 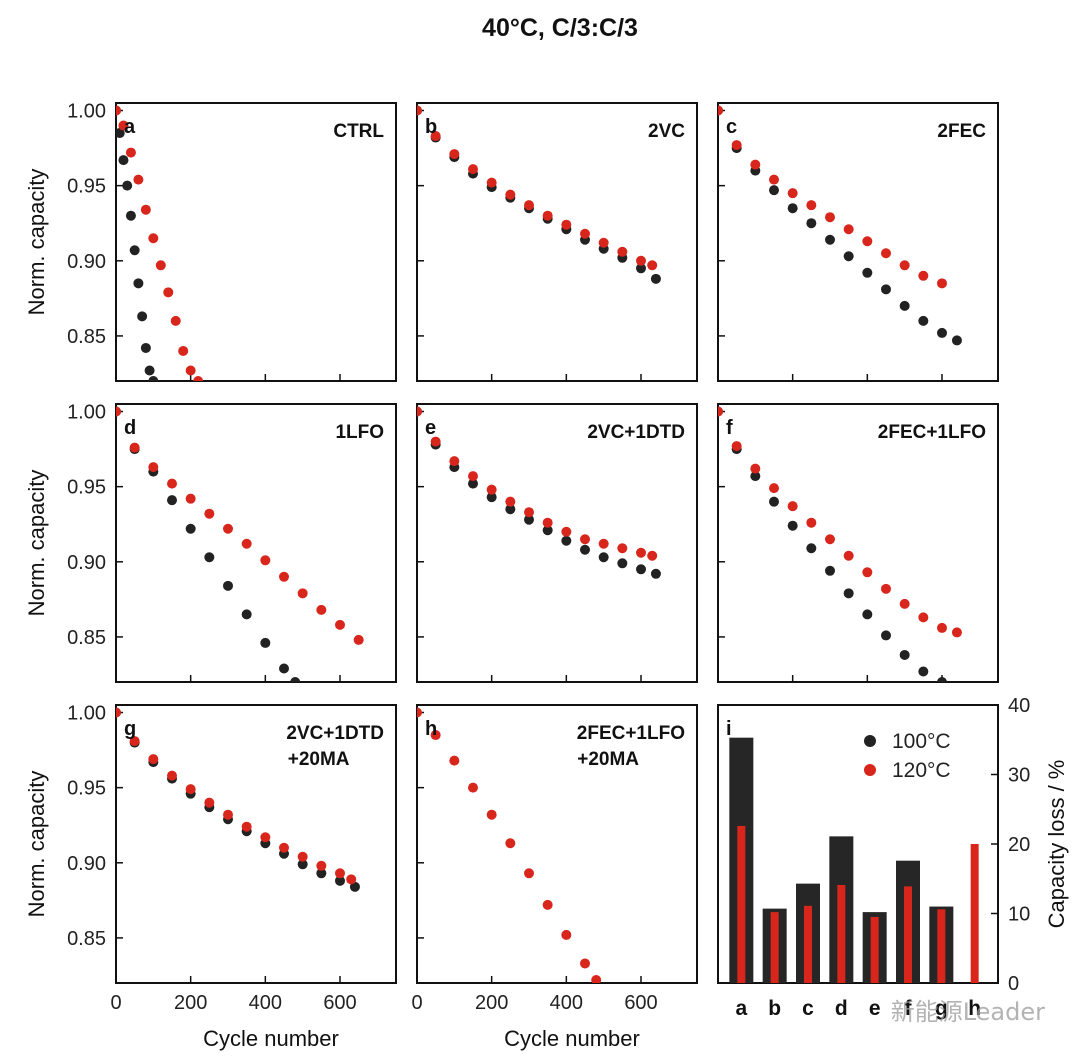 I want to click on panel-label: CTRL, so click(x=358, y=131).